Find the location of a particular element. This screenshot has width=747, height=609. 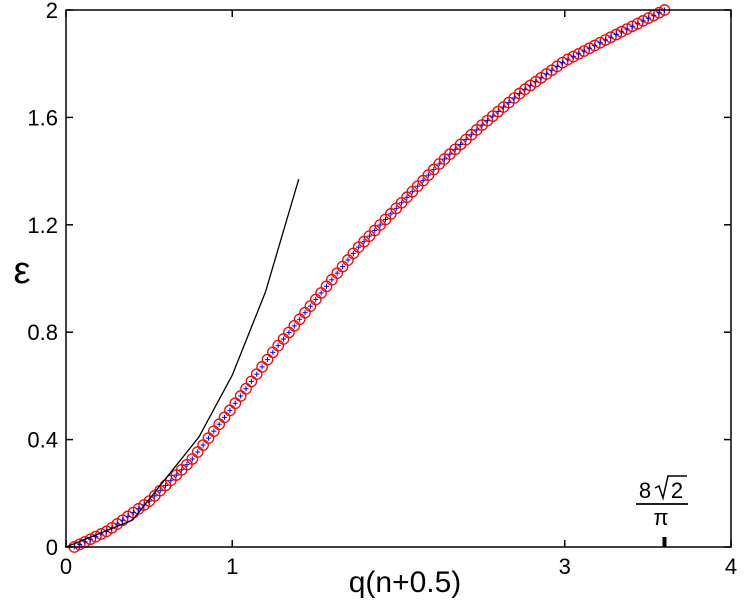

y-axis-label: ε is located at coordinates (22, 271).